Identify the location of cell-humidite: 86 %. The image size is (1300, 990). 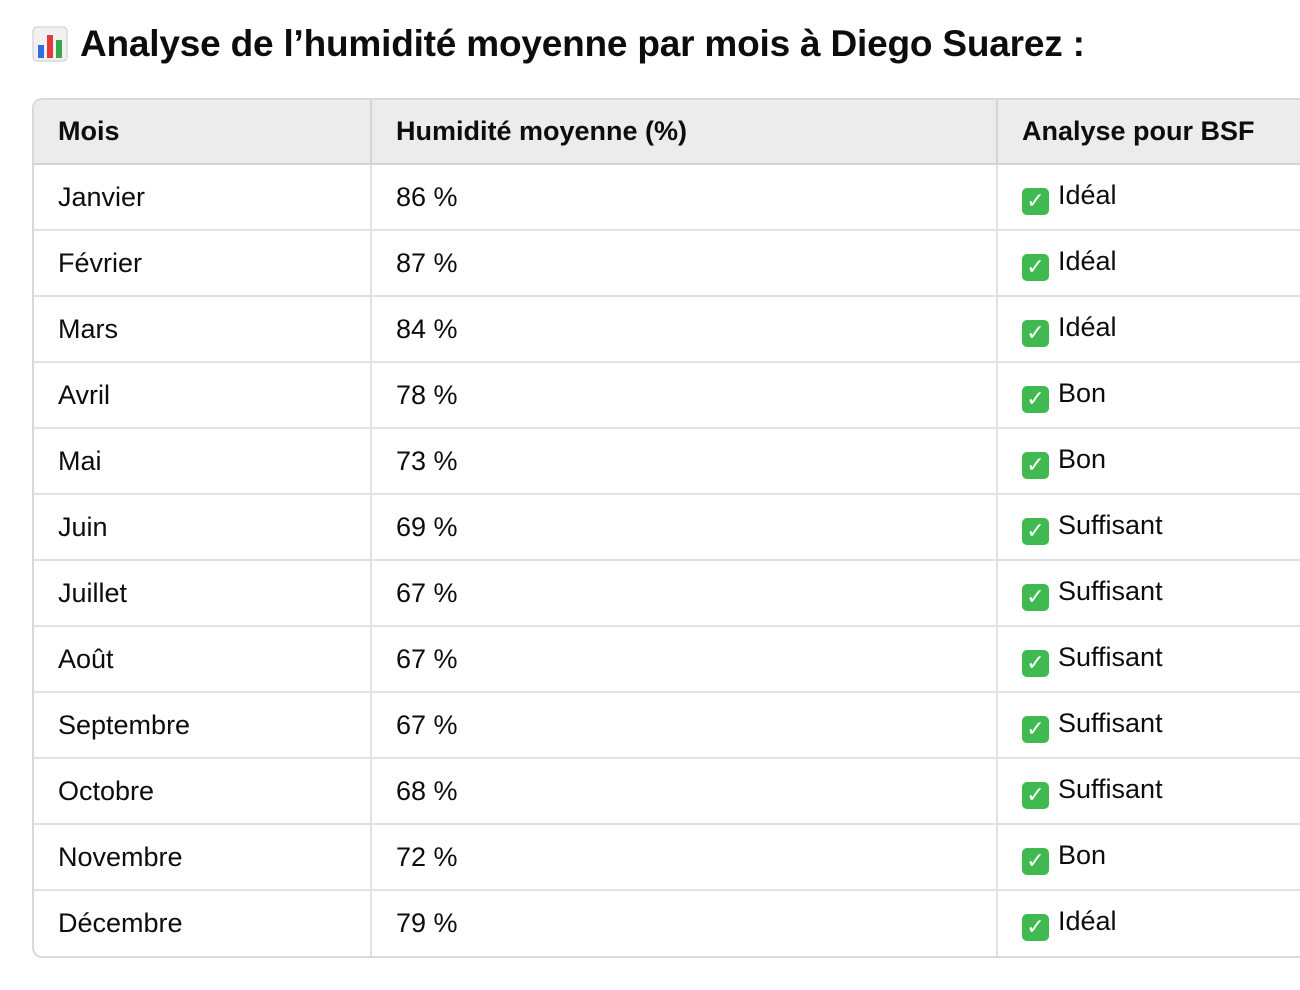
(684, 197).